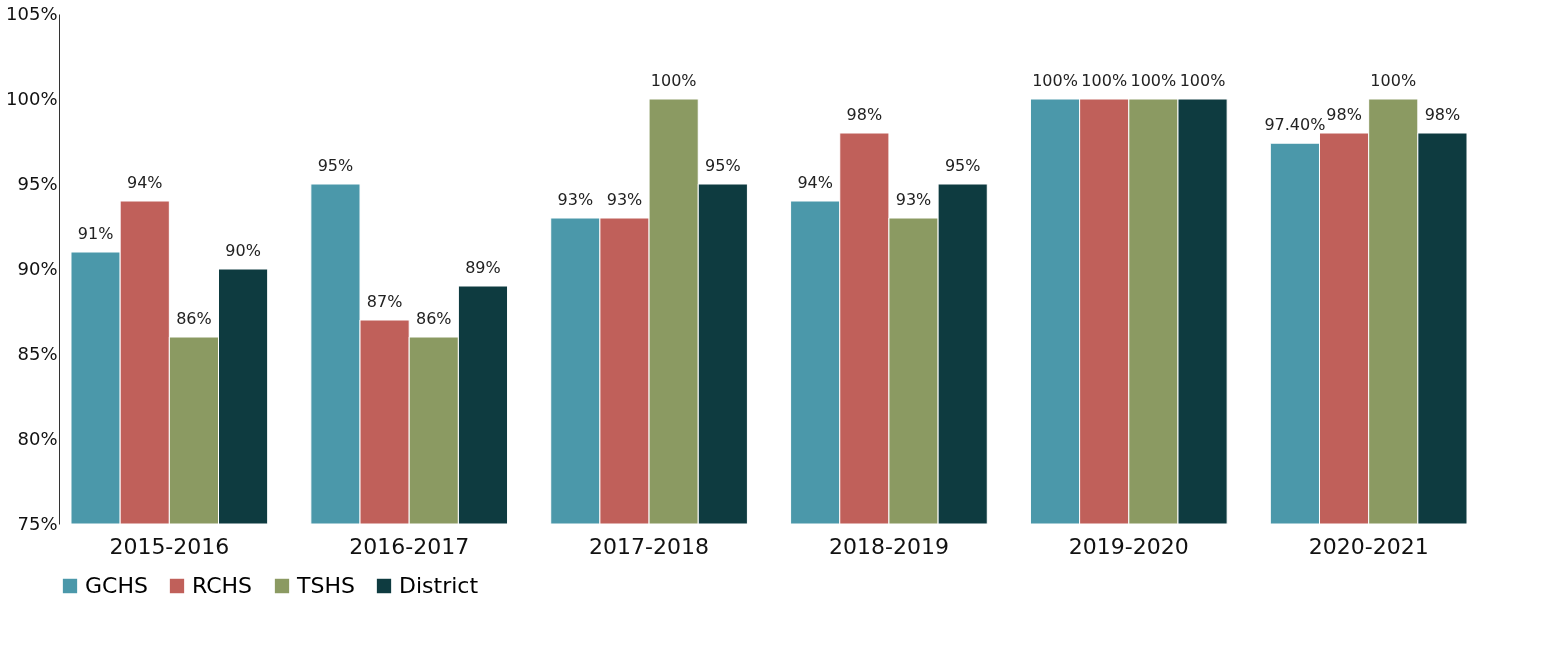 Image resolution: width=1541 pixels, height=654 pixels. What do you see at coordinates (222, 585) in the screenshot?
I see `legend-label: RCHS` at bounding box center [222, 585].